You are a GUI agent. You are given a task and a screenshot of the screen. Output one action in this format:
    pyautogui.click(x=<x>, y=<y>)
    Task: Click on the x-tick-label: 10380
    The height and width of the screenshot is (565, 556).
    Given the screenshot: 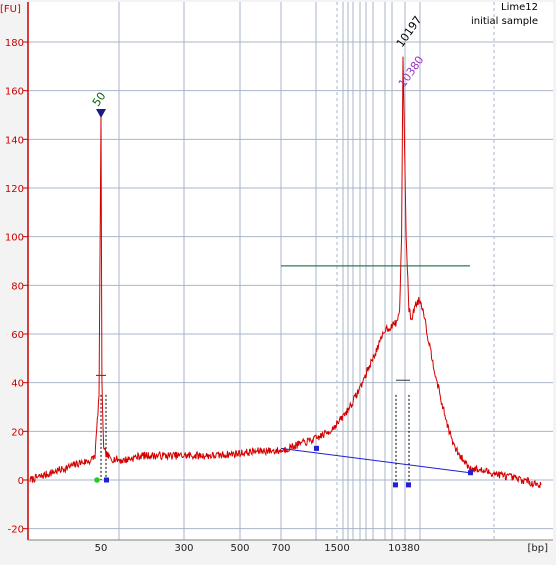 What is the action you would take?
    pyautogui.click(x=404, y=548)
    